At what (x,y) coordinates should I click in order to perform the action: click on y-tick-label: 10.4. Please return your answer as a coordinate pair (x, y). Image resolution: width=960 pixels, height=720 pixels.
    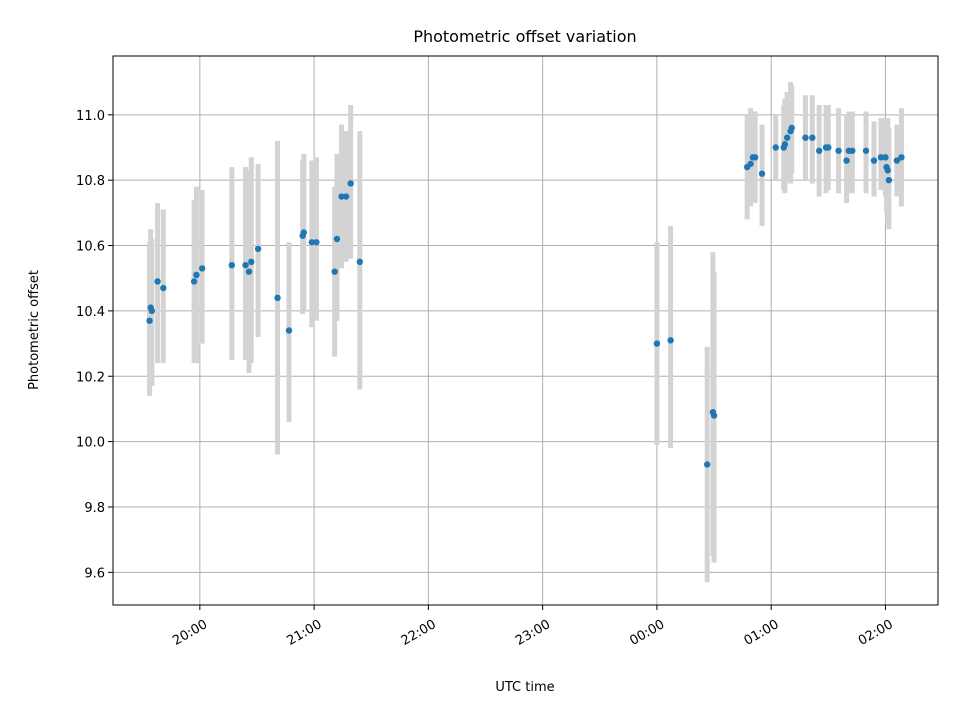
    Looking at the image, I should click on (90, 312).